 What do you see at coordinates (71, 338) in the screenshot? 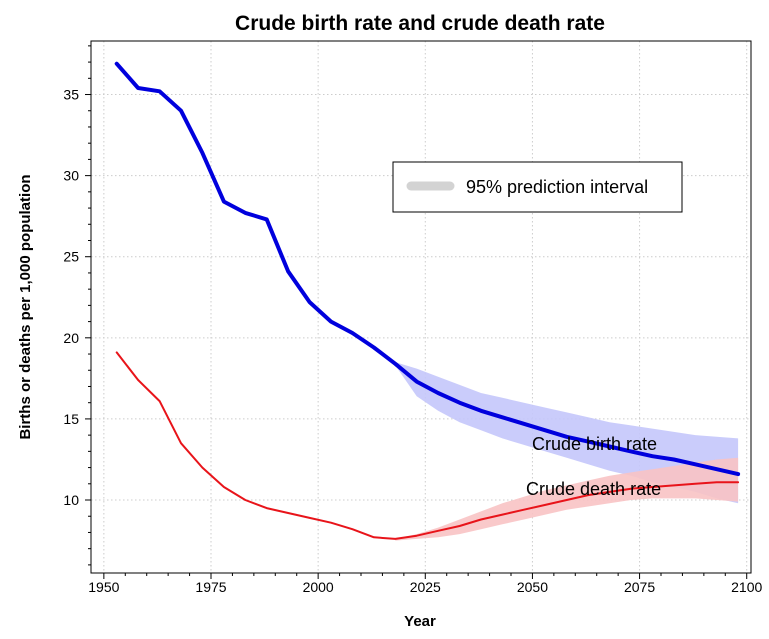
I see `y-tick-label: 20` at bounding box center [71, 338].